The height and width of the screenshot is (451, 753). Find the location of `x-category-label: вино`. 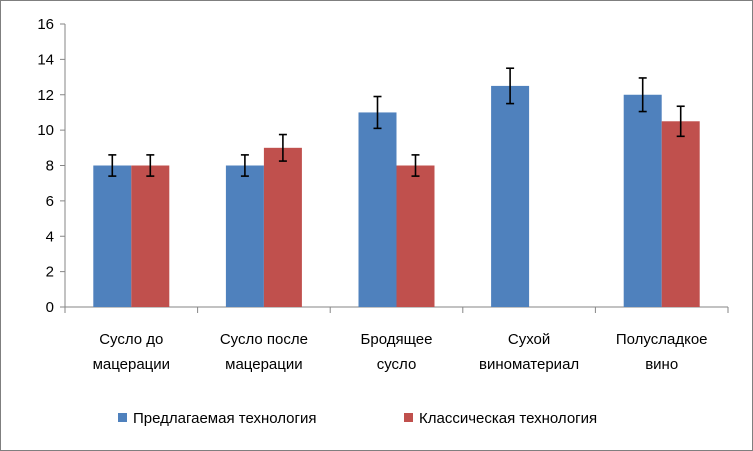

x-category-label: вино is located at coordinates (661, 364).